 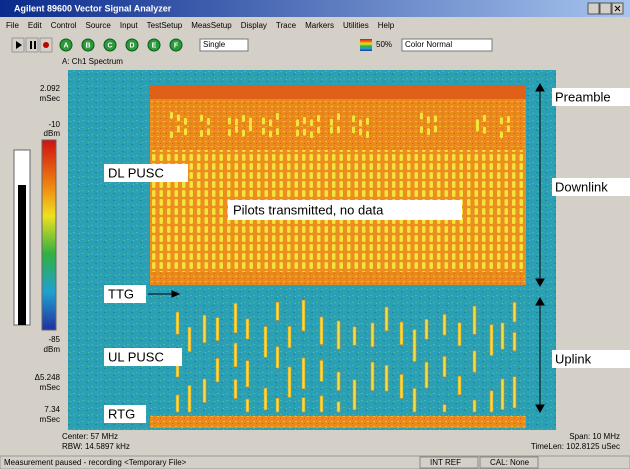 What do you see at coordinates (35, 25) in the screenshot?
I see `menu-item: Edit` at bounding box center [35, 25].